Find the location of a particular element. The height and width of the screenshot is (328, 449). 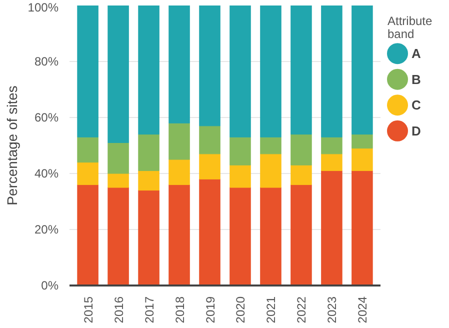

y-tick-label: 0% is located at coordinates (50, 285).